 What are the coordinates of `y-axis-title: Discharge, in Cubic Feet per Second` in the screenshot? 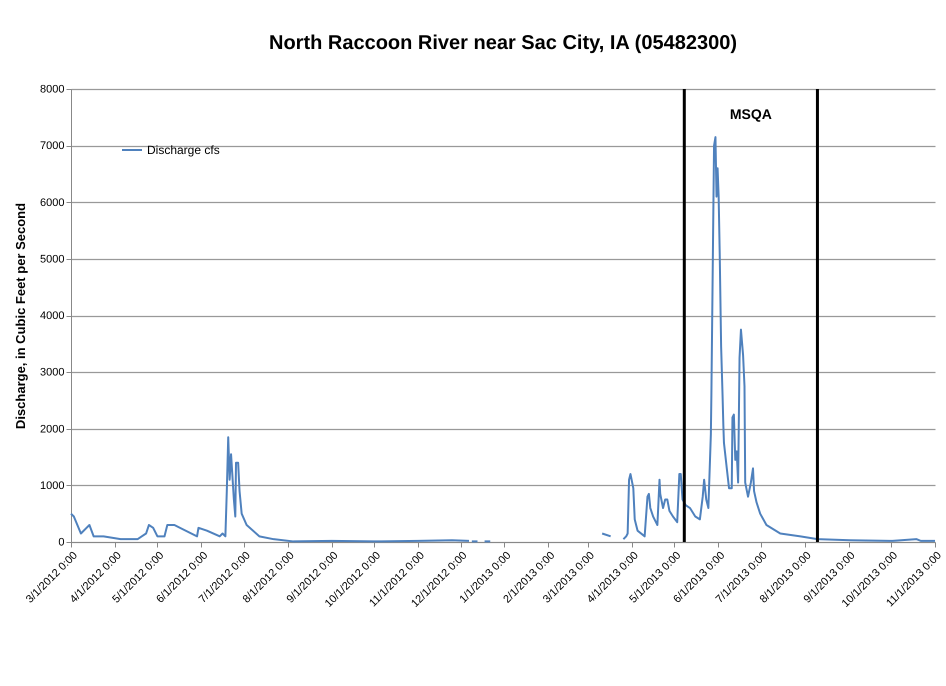 It's located at (20, 316).